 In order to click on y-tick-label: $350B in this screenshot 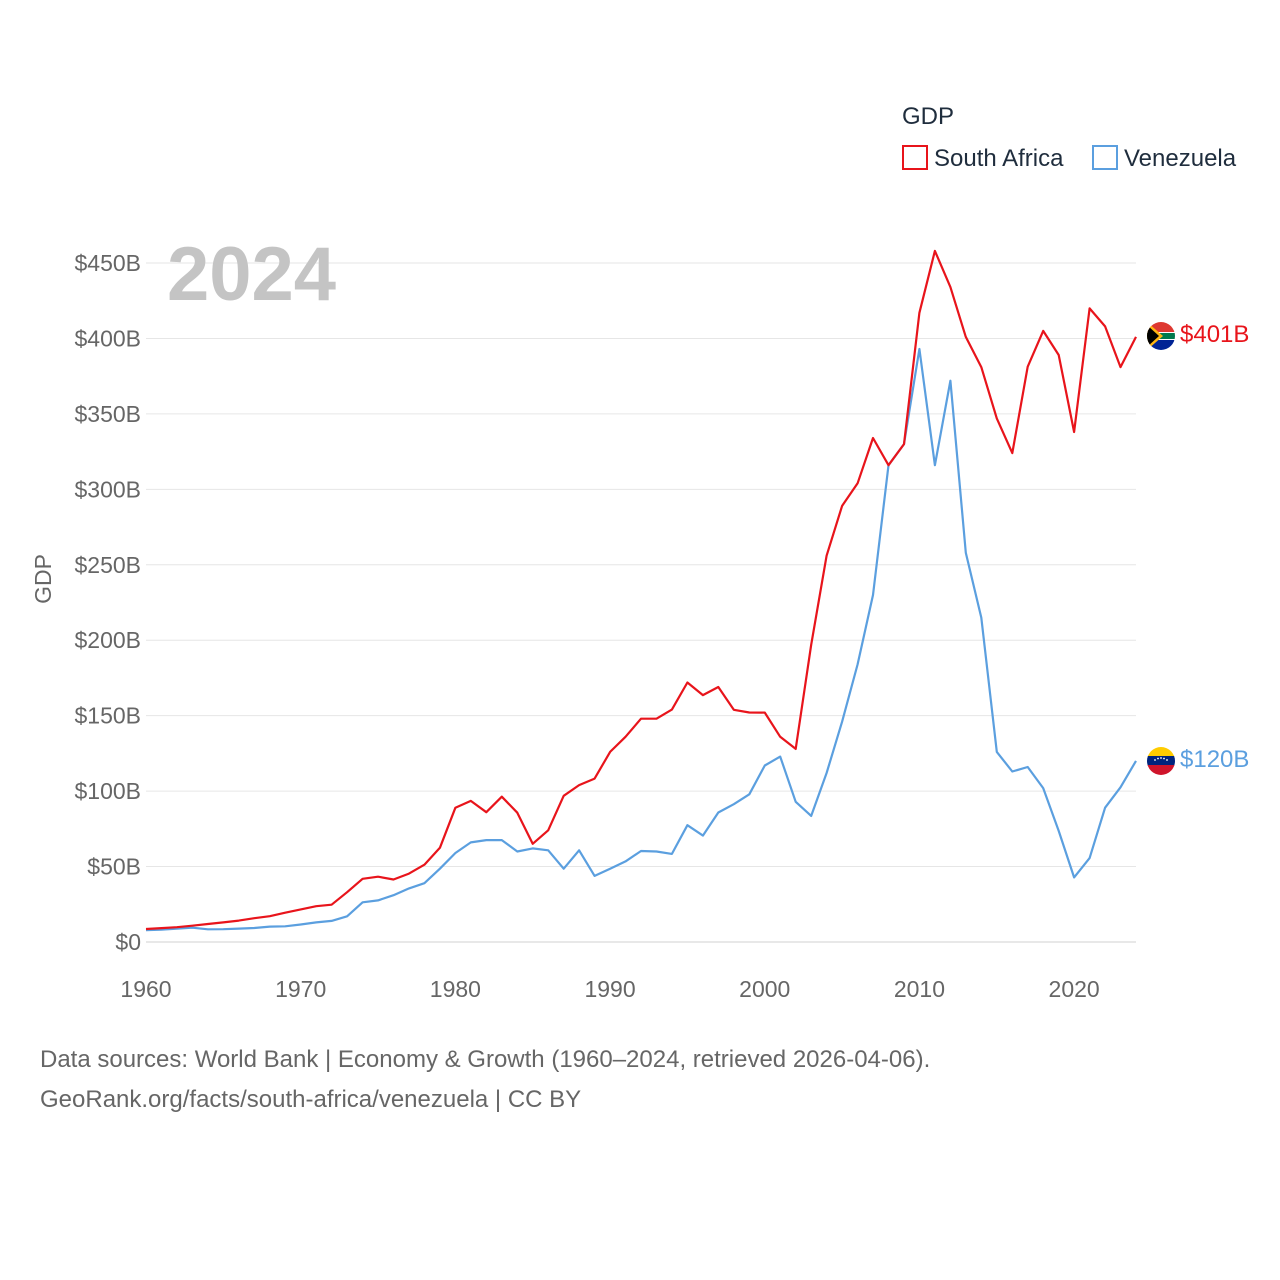, I will do `click(107, 414)`.